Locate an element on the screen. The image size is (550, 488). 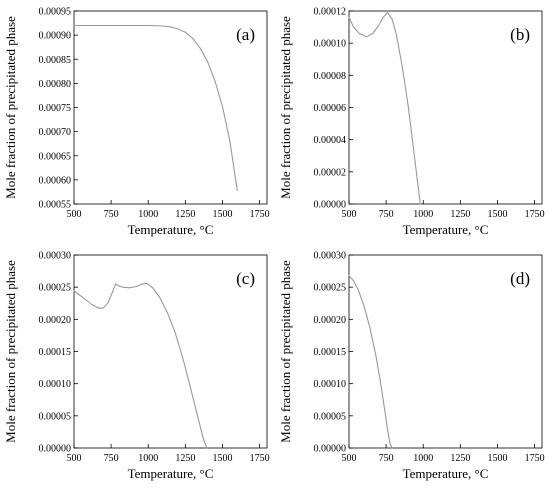
x-axis-title-b: Temperature, °C is located at coordinates (446, 229).